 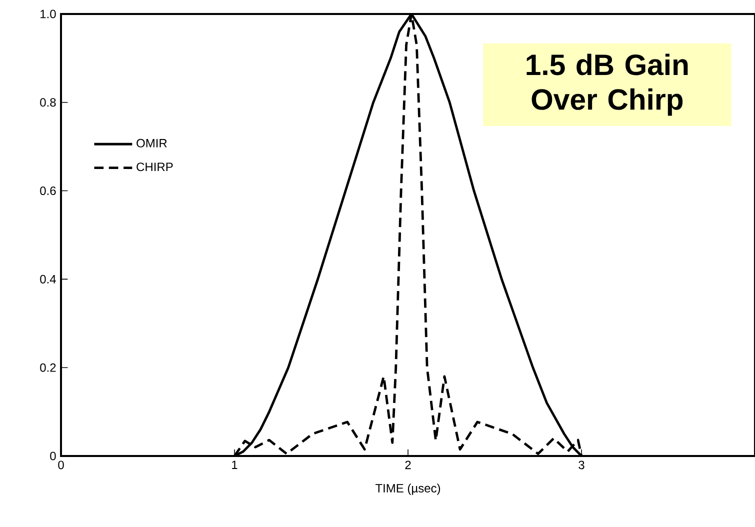 I want to click on x-axis-title: TIME (µsec), so click(x=407, y=489).